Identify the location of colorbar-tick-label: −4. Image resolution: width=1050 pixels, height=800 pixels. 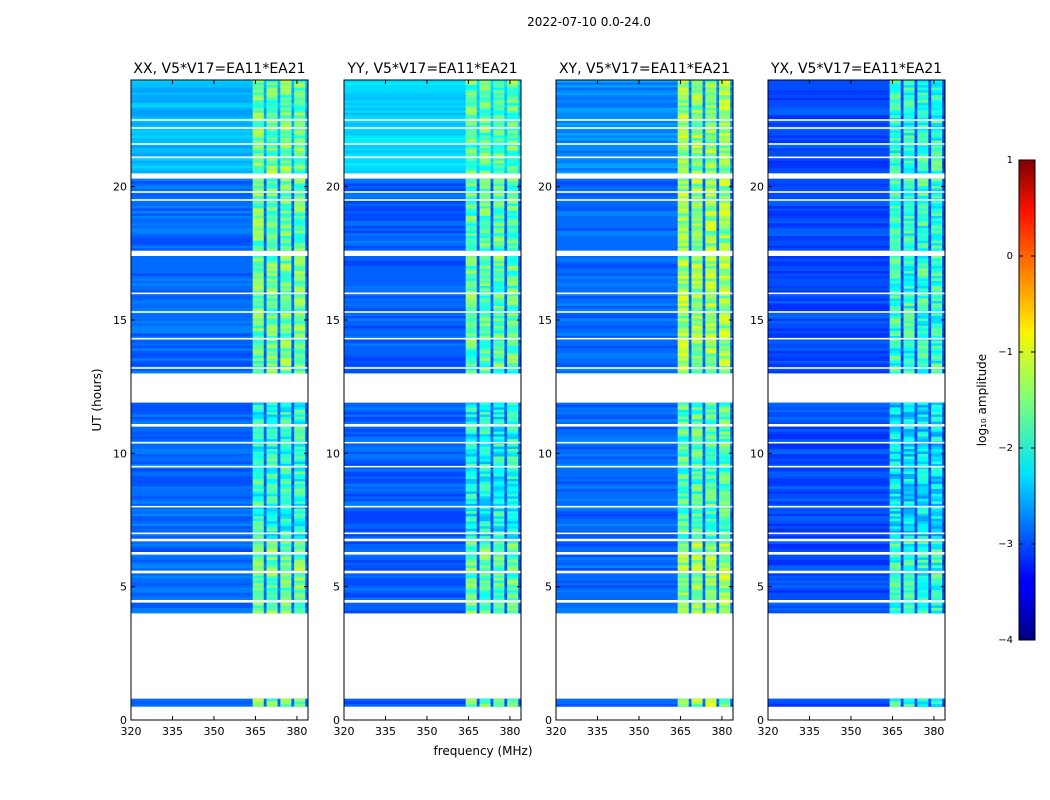
(1005, 640).